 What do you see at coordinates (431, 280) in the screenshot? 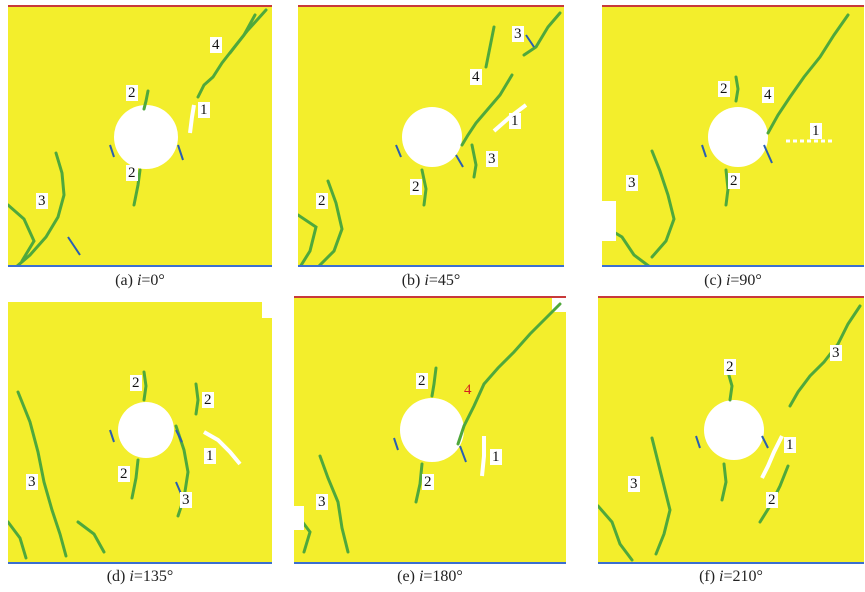
I see `caption-b: (b) i=45°` at bounding box center [431, 280].